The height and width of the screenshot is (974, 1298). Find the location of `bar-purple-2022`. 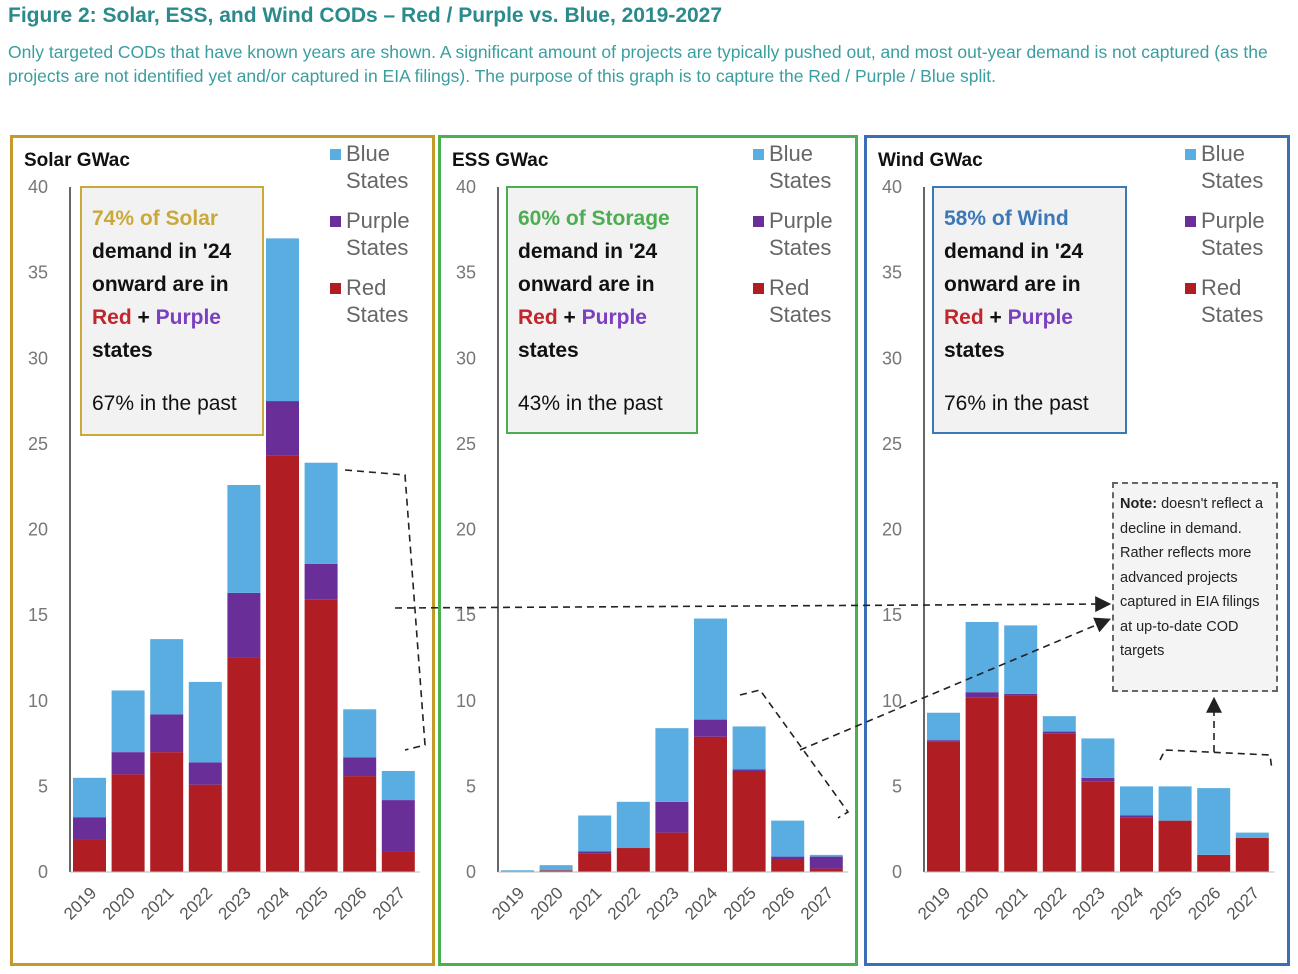

bar-purple-2022 is located at coordinates (1059, 732).